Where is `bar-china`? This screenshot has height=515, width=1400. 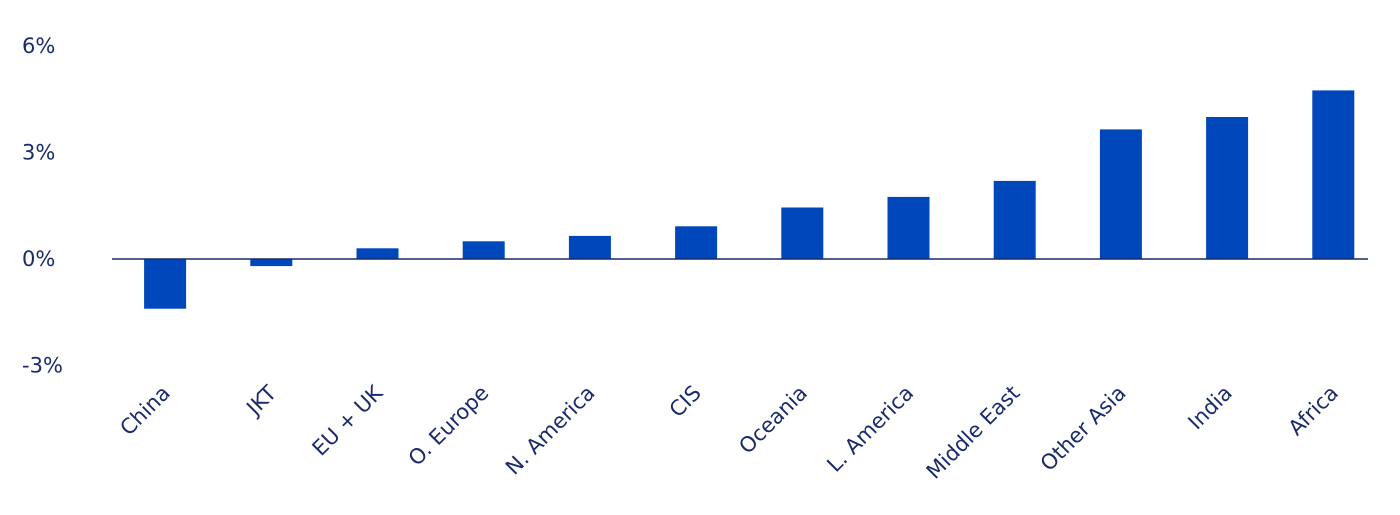 bar-china is located at coordinates (165, 284).